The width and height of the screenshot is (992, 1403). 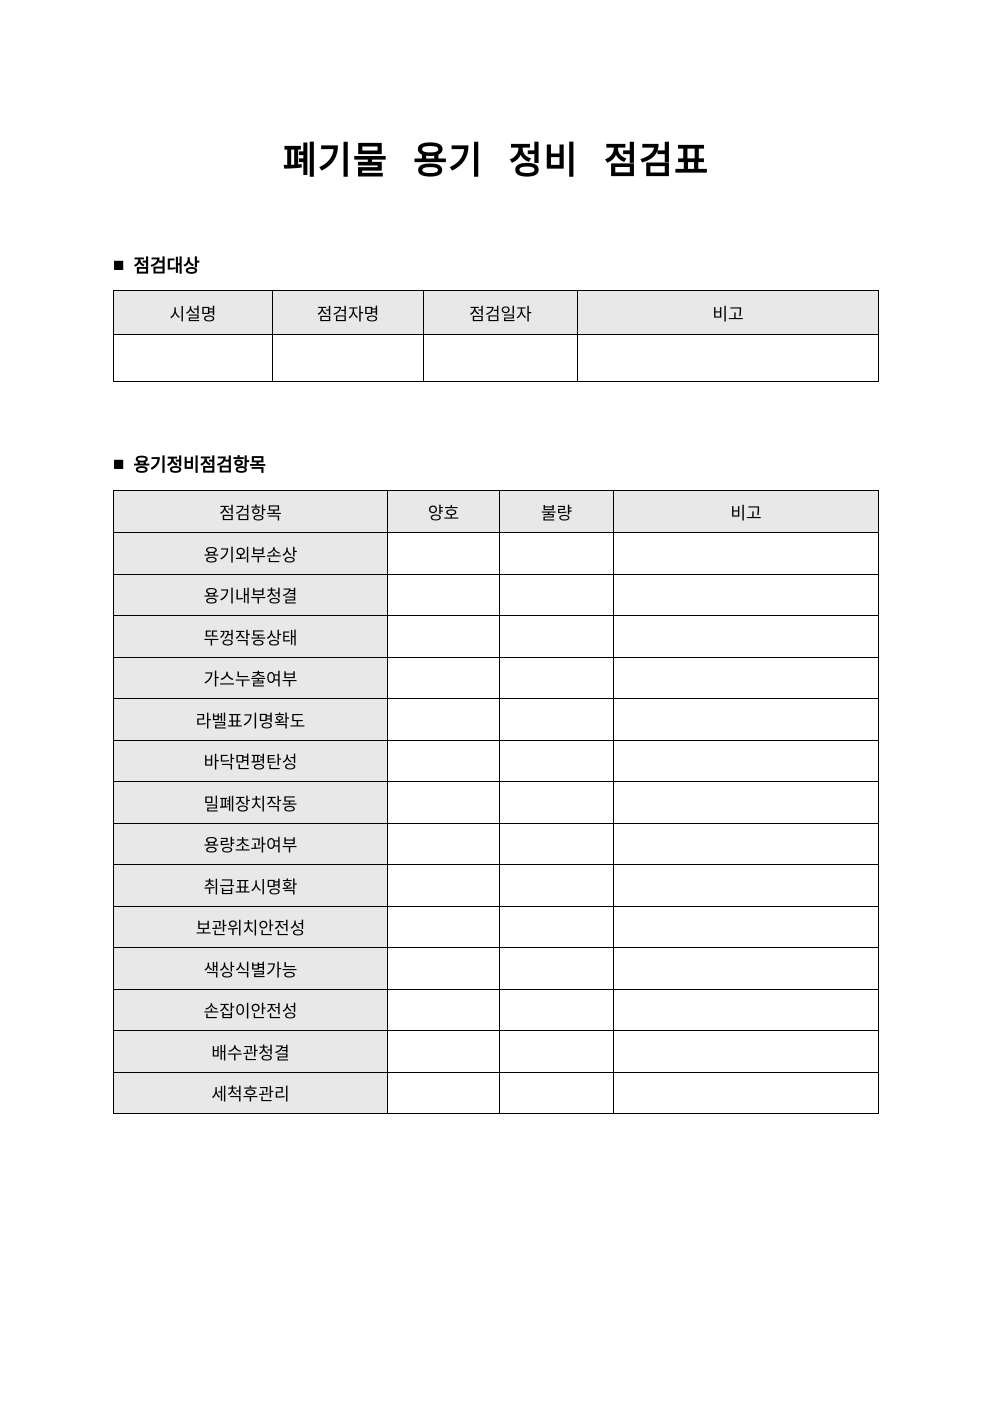 I want to click on checklist-row: 가스누출여부, so click(x=496, y=677).